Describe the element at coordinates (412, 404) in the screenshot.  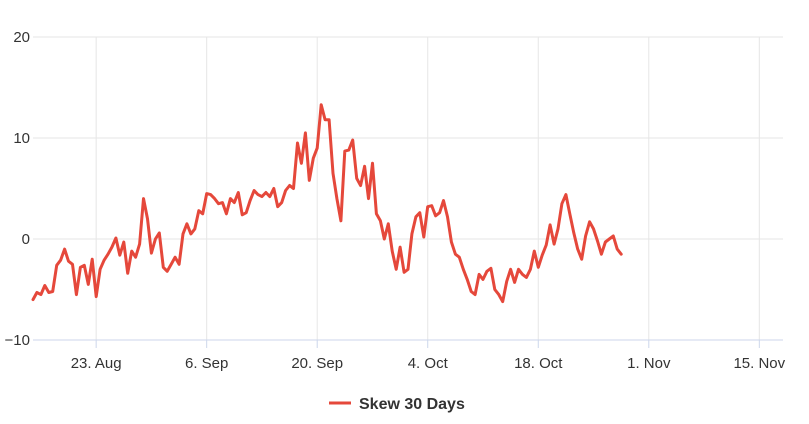
I see `legend-label: Skew 30 Days` at that location.